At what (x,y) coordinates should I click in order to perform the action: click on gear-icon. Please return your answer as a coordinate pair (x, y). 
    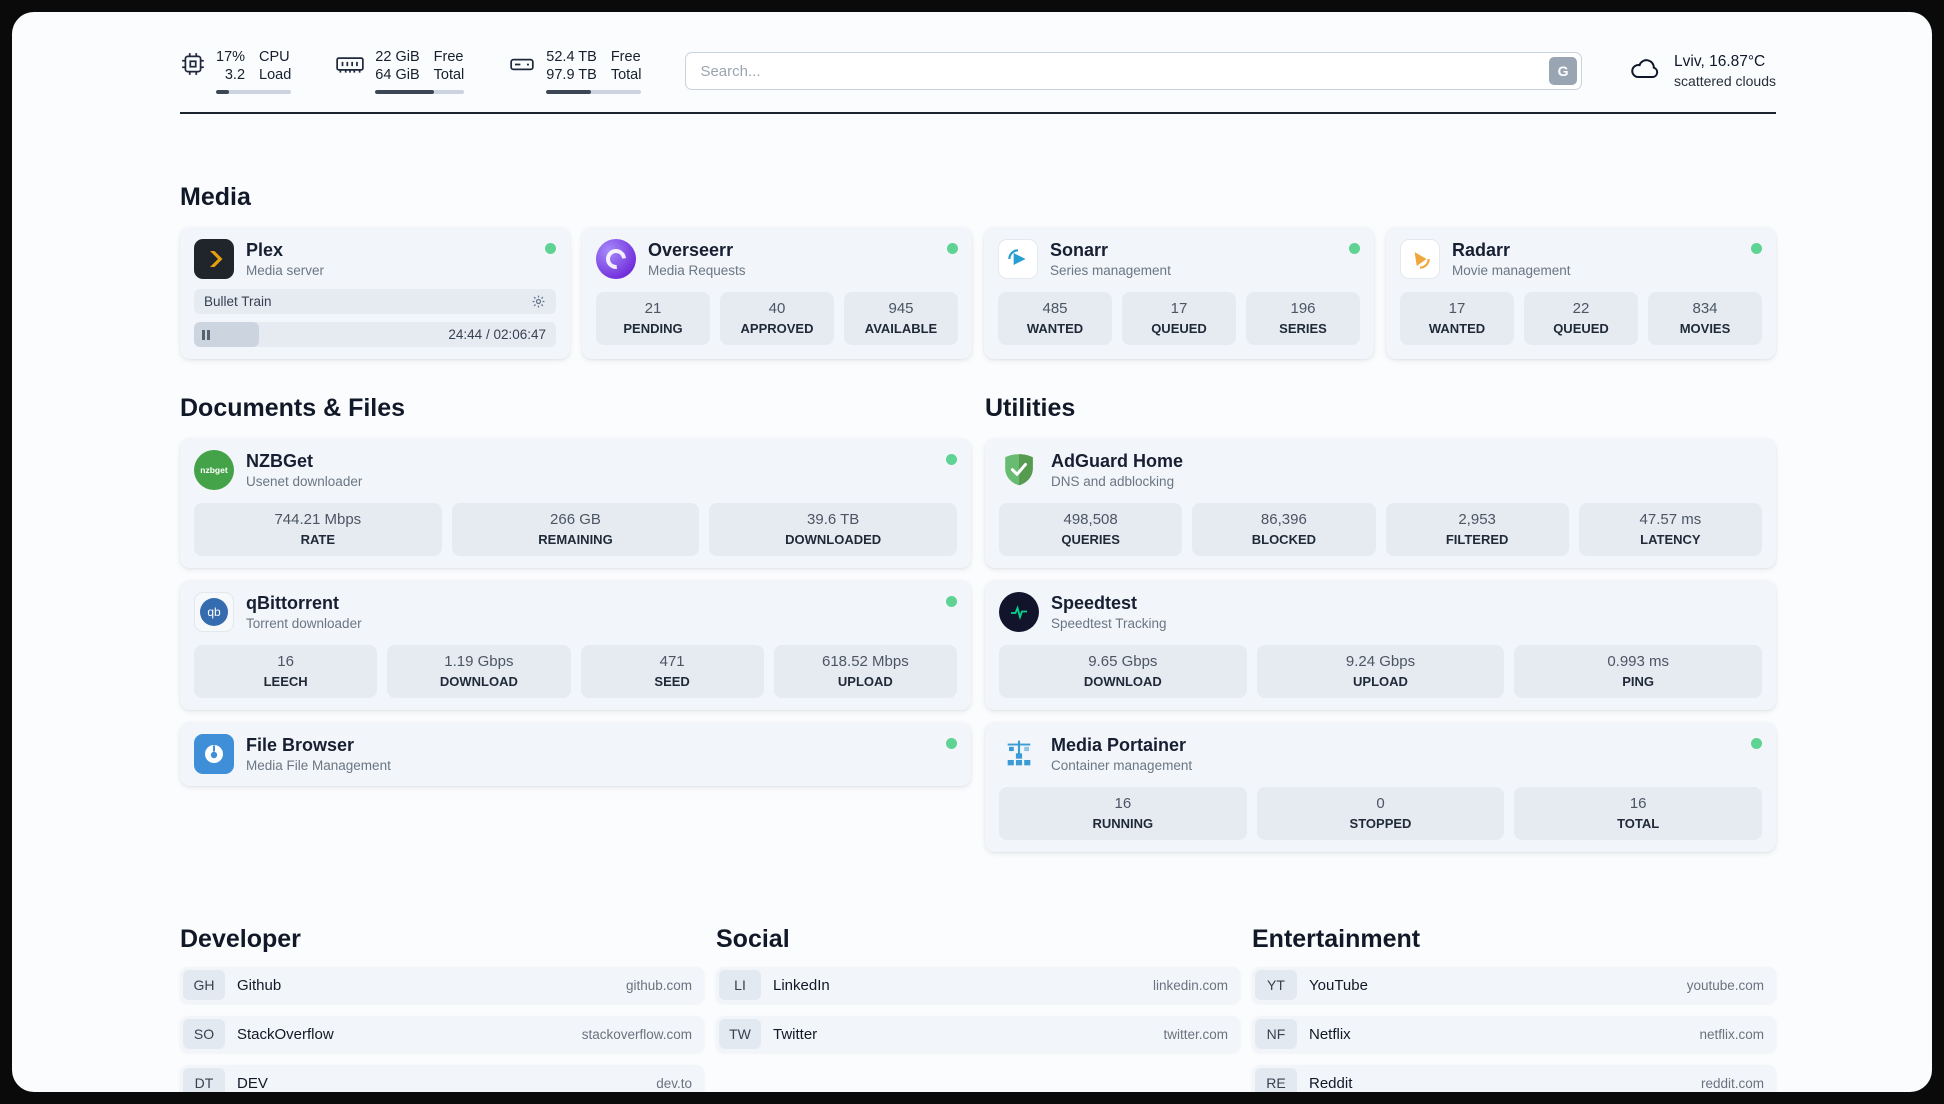
    Looking at the image, I should click on (538, 301).